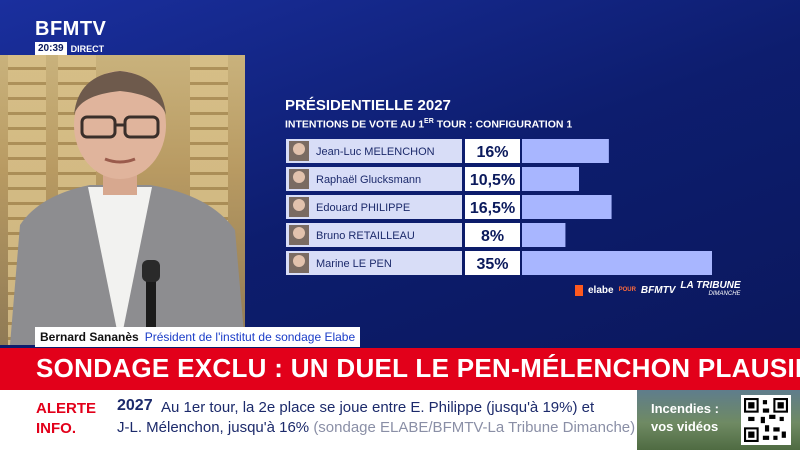  I want to click on value-label: 8%, so click(492, 236).